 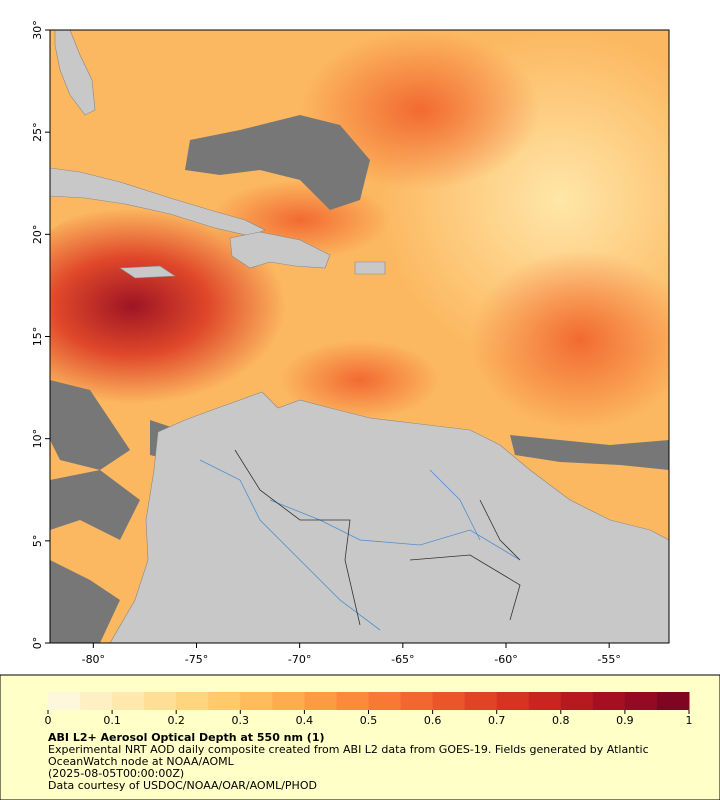 What do you see at coordinates (37, 439) in the screenshot?
I see `y-tick-label: 10°` at bounding box center [37, 439].